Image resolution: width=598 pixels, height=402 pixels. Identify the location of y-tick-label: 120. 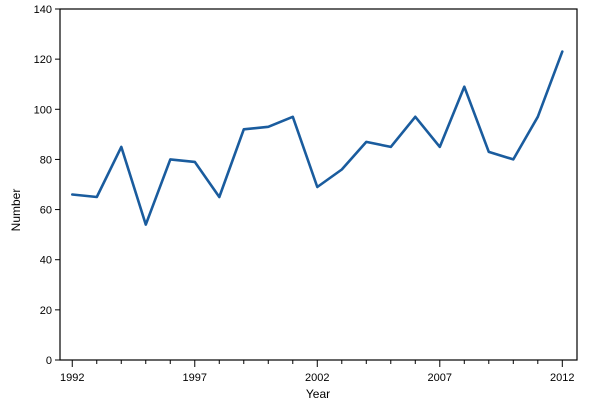
(43, 60).